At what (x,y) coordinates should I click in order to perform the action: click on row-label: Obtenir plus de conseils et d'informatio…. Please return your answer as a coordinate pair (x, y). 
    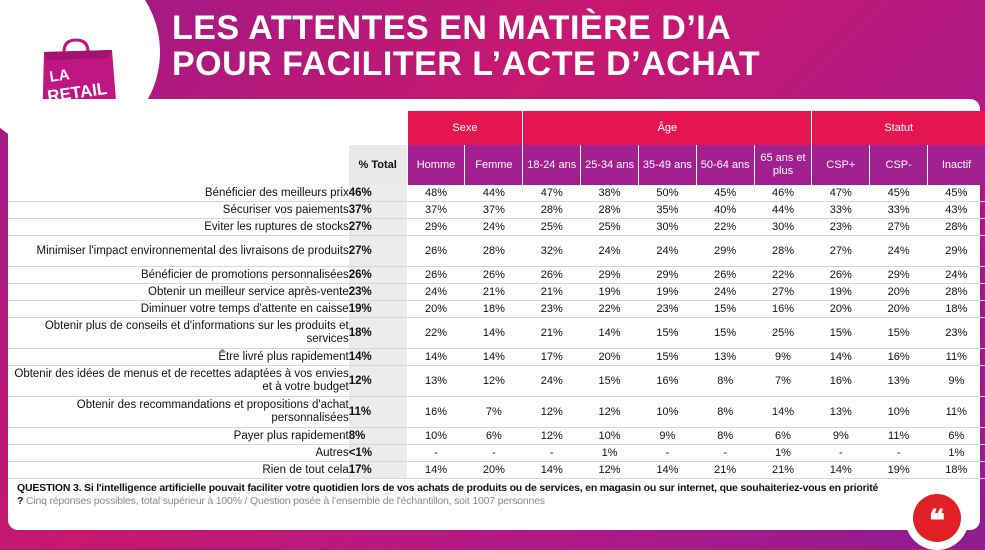
    Looking at the image, I should click on (178, 333).